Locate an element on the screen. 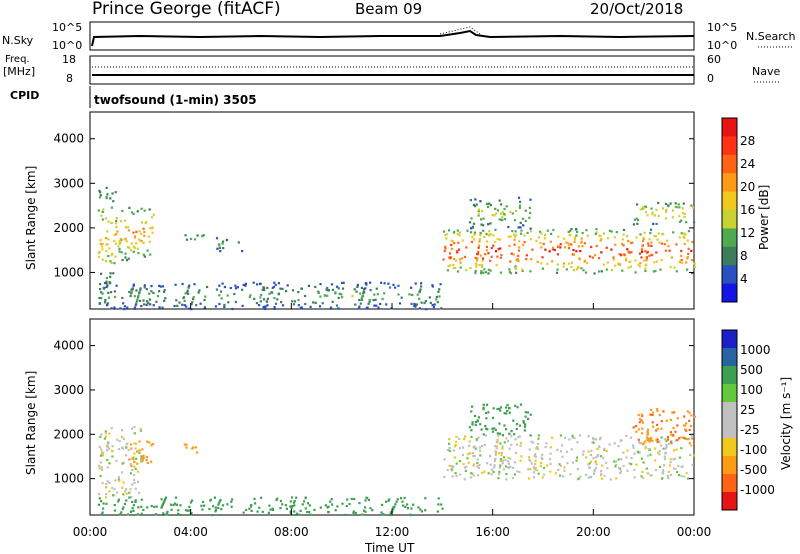 The height and width of the screenshot is (554, 800). colorbar-tick-label: 20 is located at coordinates (747, 187).